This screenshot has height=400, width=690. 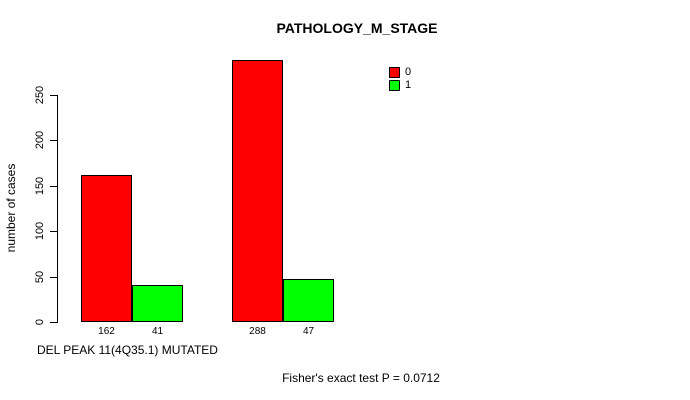 I want to click on y-tick-label-150: 150, so click(x=40, y=186).